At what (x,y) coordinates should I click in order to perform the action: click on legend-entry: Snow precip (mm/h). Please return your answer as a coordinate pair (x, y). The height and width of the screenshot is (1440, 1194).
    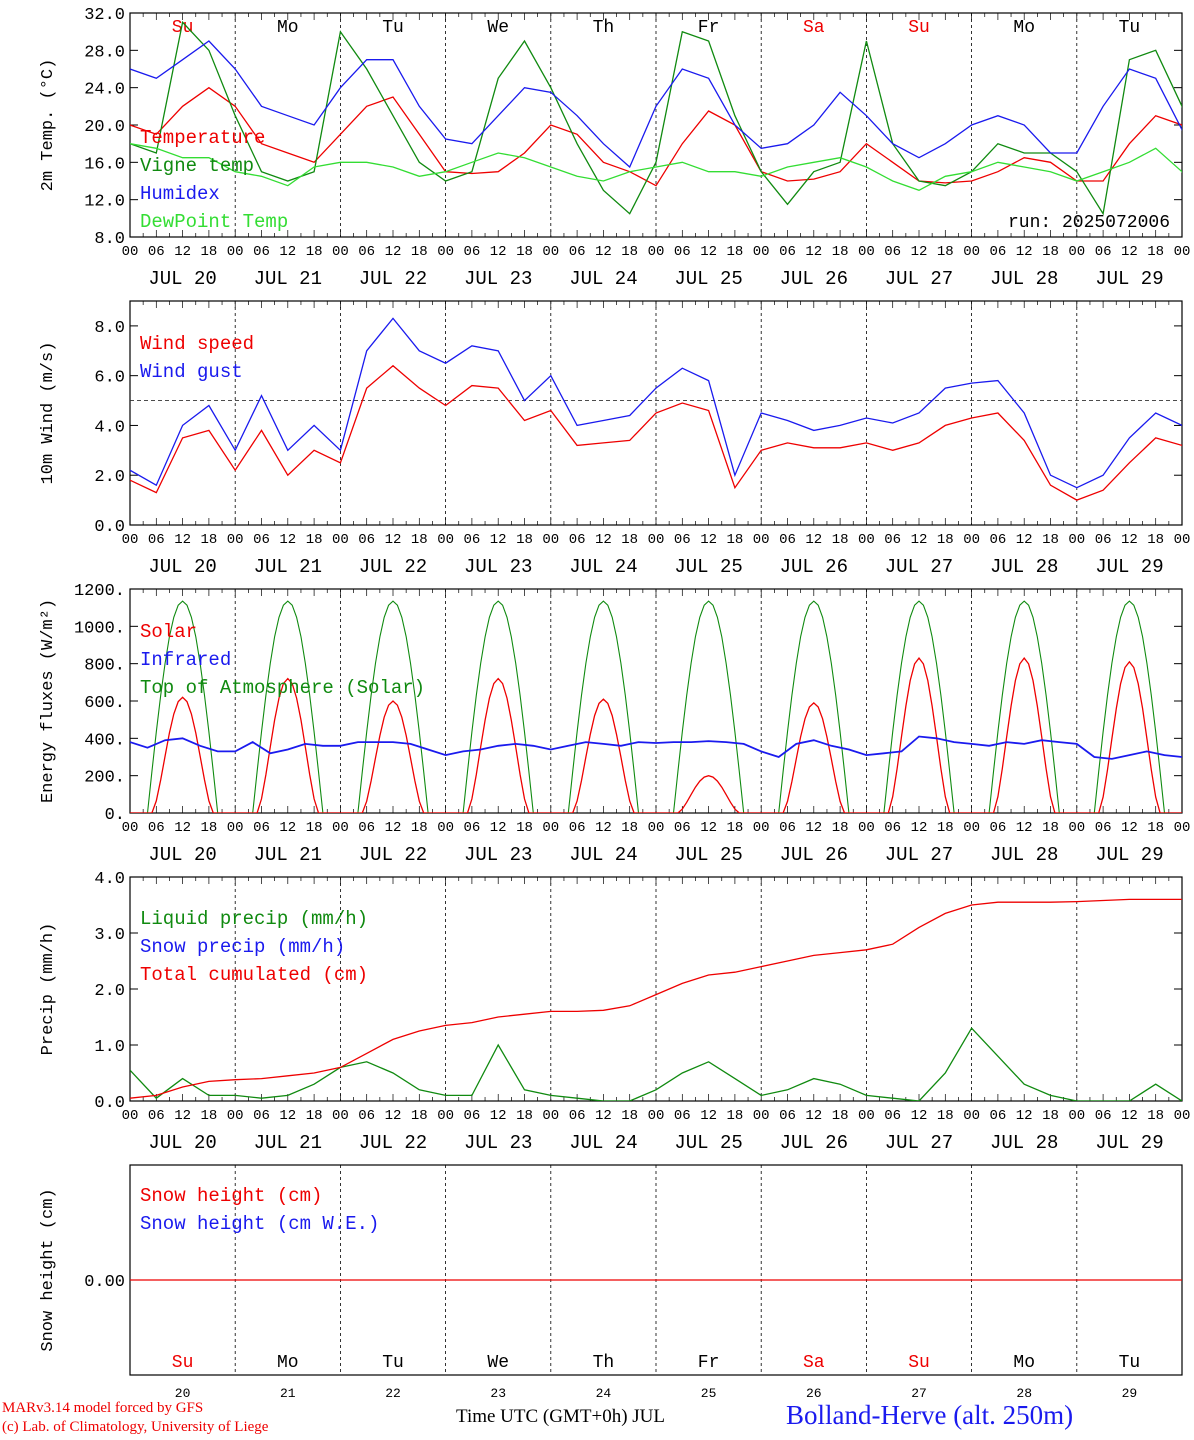
    Looking at the image, I should click on (242, 947).